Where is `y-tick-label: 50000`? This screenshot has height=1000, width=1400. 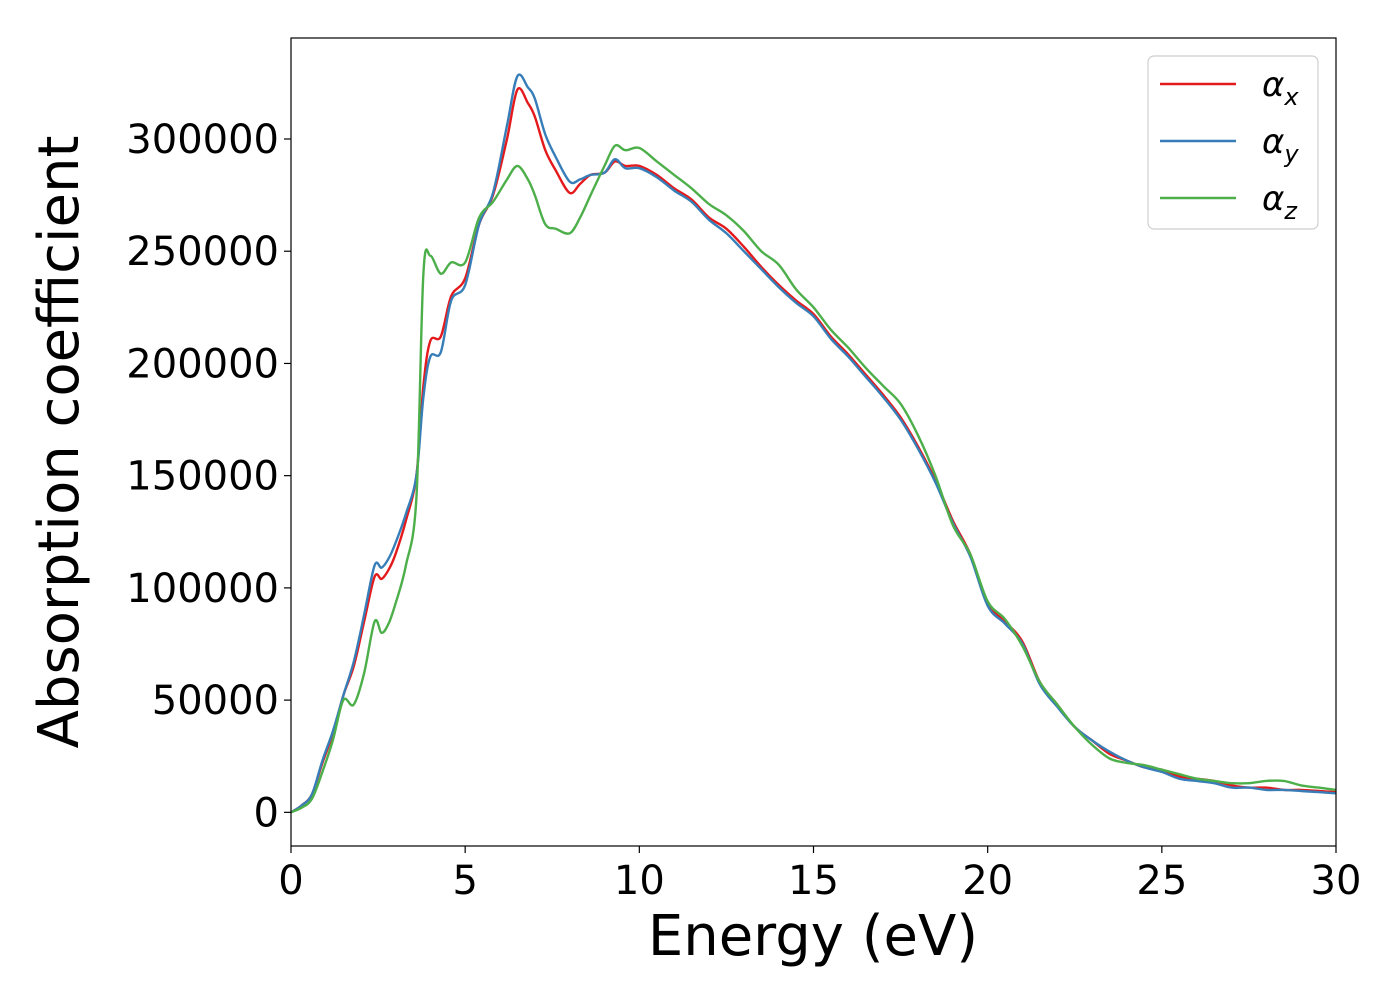
y-tick-label: 50000 is located at coordinates (215, 701).